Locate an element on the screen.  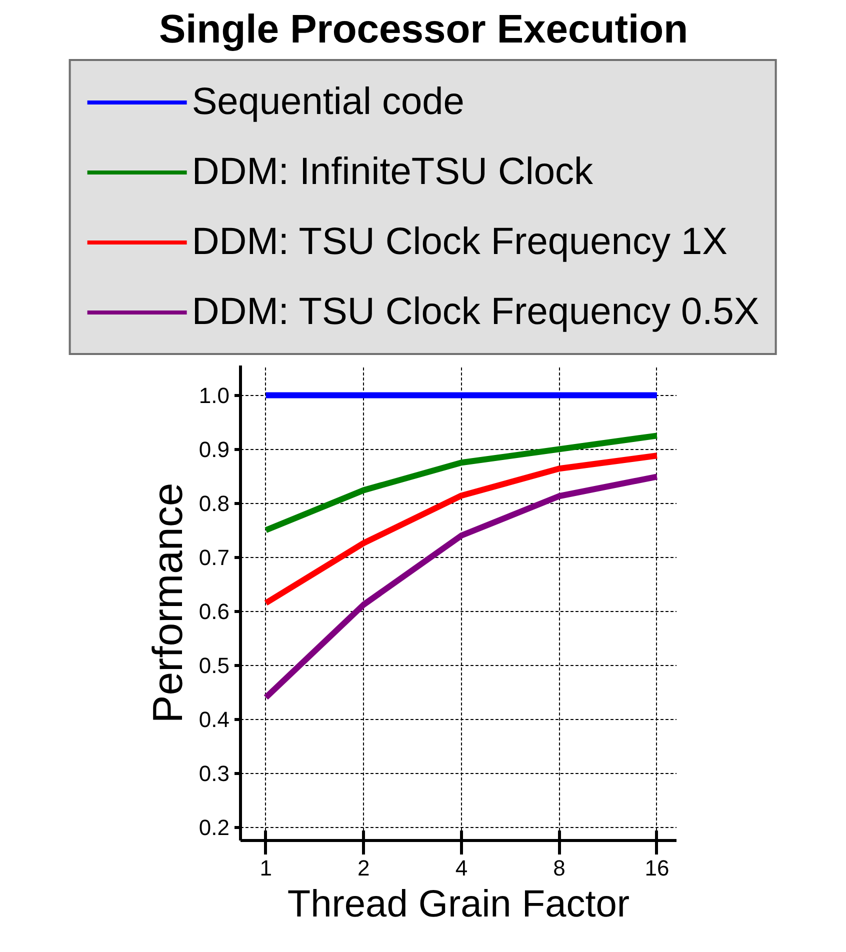
y-tick-label: 0.5 is located at coordinates (214, 665).